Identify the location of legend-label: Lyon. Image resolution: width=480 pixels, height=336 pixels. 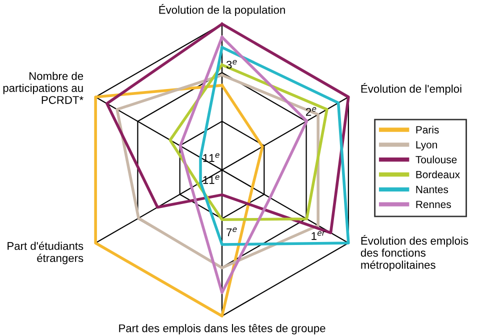
(426, 145).